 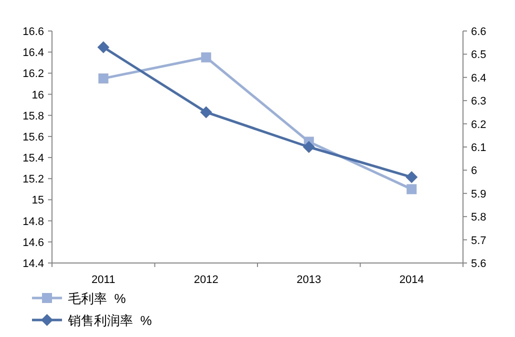 What do you see at coordinates (309, 280) in the screenshot?
I see `x-tick-label: 2013` at bounding box center [309, 280].